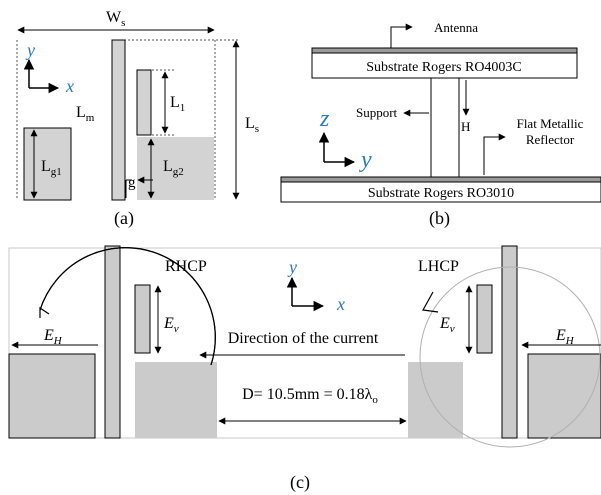 Image resolution: width=601 pixels, height=495 pixels. Describe the element at coordinates (173, 168) in the screenshot. I see `lg2-label: Lg2` at that location.